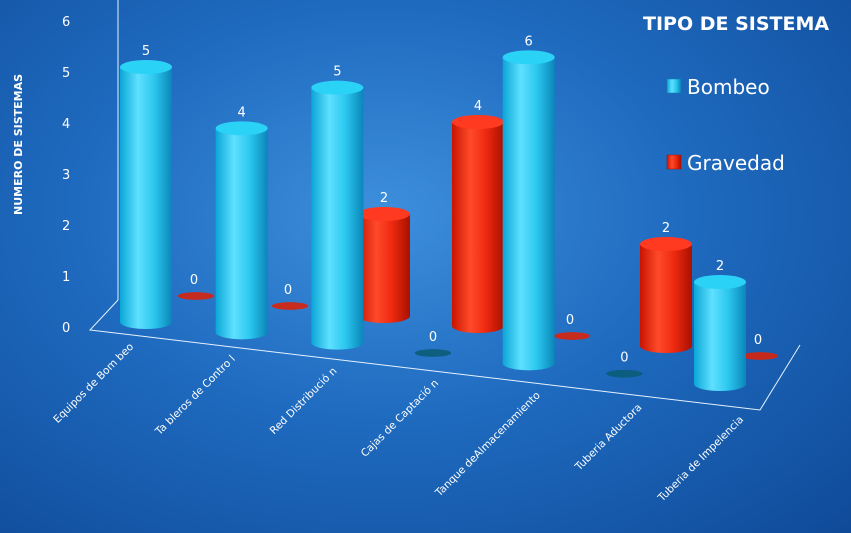 The width and height of the screenshot is (851, 533). What do you see at coordinates (66, 124) in the screenshot?
I see `y-tick-label: 4` at bounding box center [66, 124].